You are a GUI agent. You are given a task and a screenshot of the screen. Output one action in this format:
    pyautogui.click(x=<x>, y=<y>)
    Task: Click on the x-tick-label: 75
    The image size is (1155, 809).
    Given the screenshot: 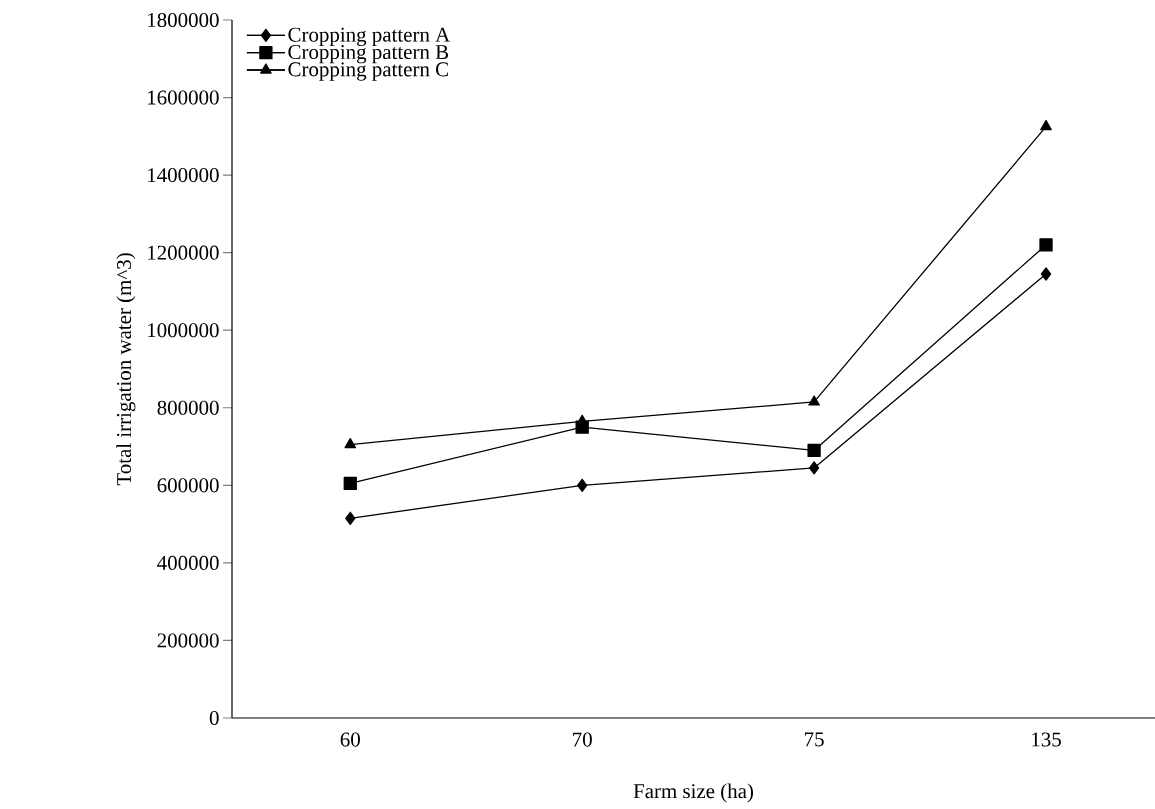 What is the action you would take?
    pyautogui.click(x=814, y=739)
    